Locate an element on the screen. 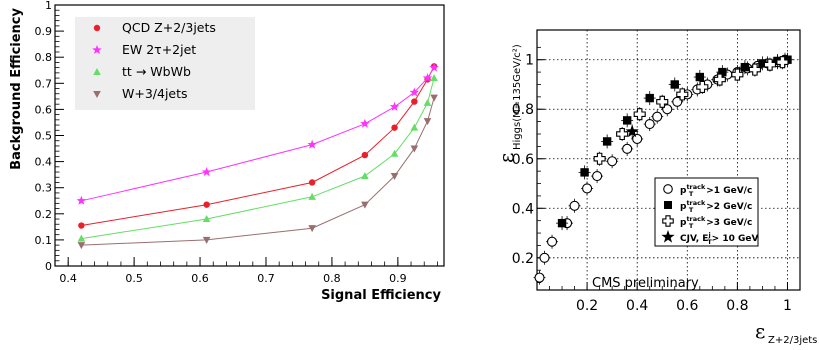 This screenshot has width=819, height=350. cms-preliminary-annotation: CMS preliminary is located at coordinates (645, 283).